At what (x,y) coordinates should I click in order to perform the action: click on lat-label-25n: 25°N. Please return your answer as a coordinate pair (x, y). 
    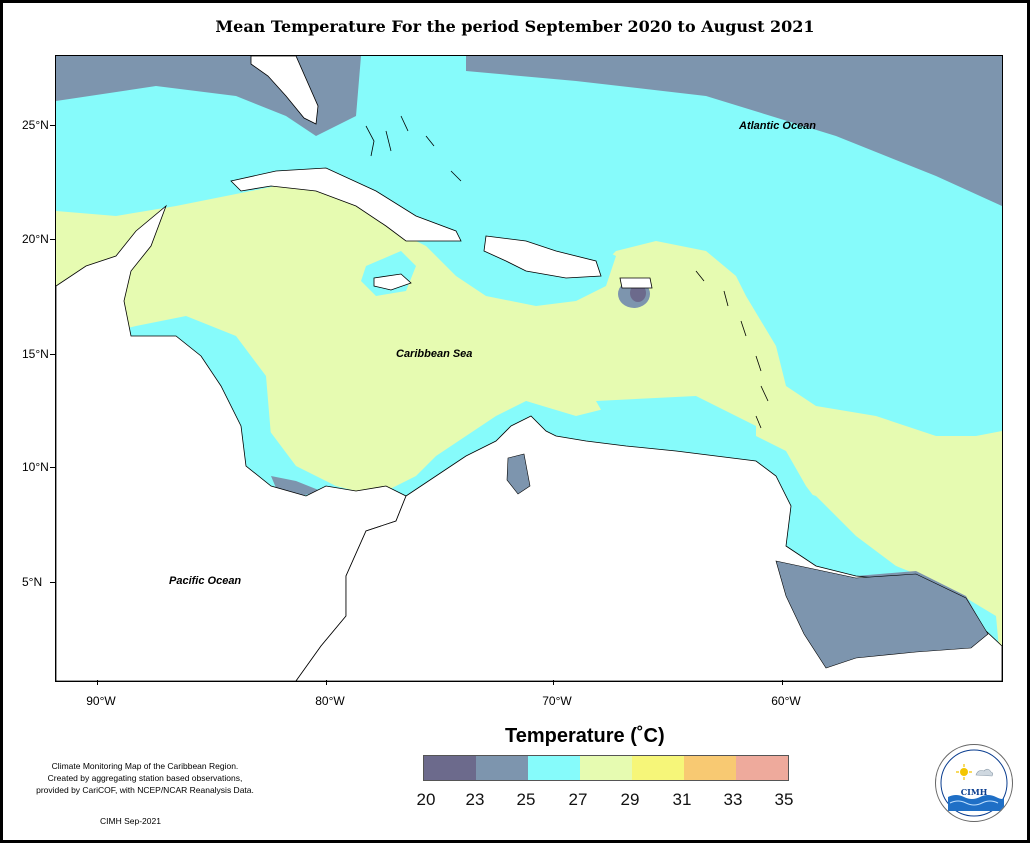
    Looking at the image, I should click on (35, 125).